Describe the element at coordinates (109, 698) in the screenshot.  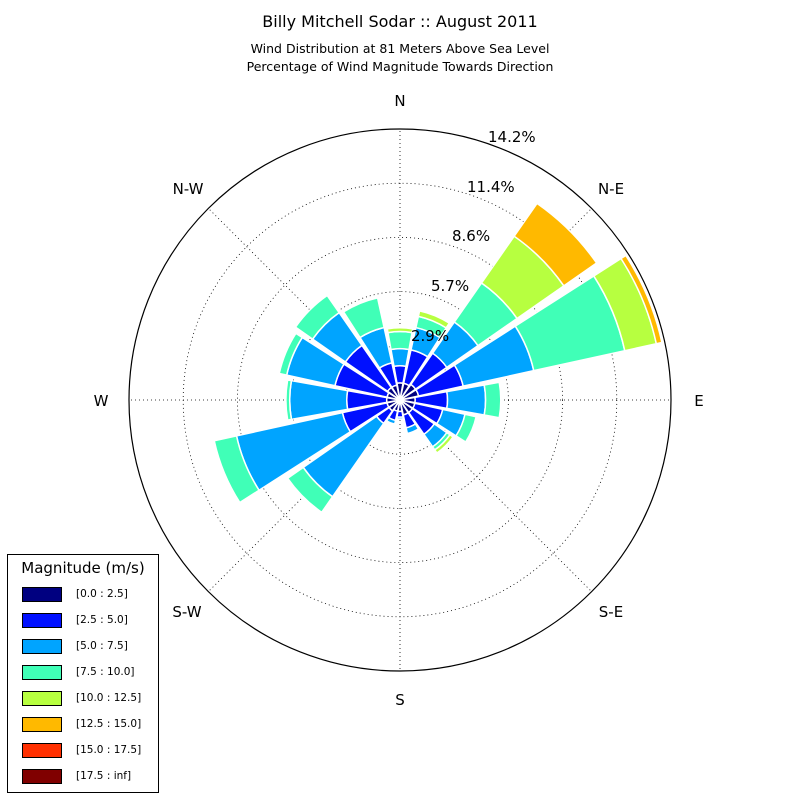
I see `legend-label-4: [10.0 : 12.5]` at that location.